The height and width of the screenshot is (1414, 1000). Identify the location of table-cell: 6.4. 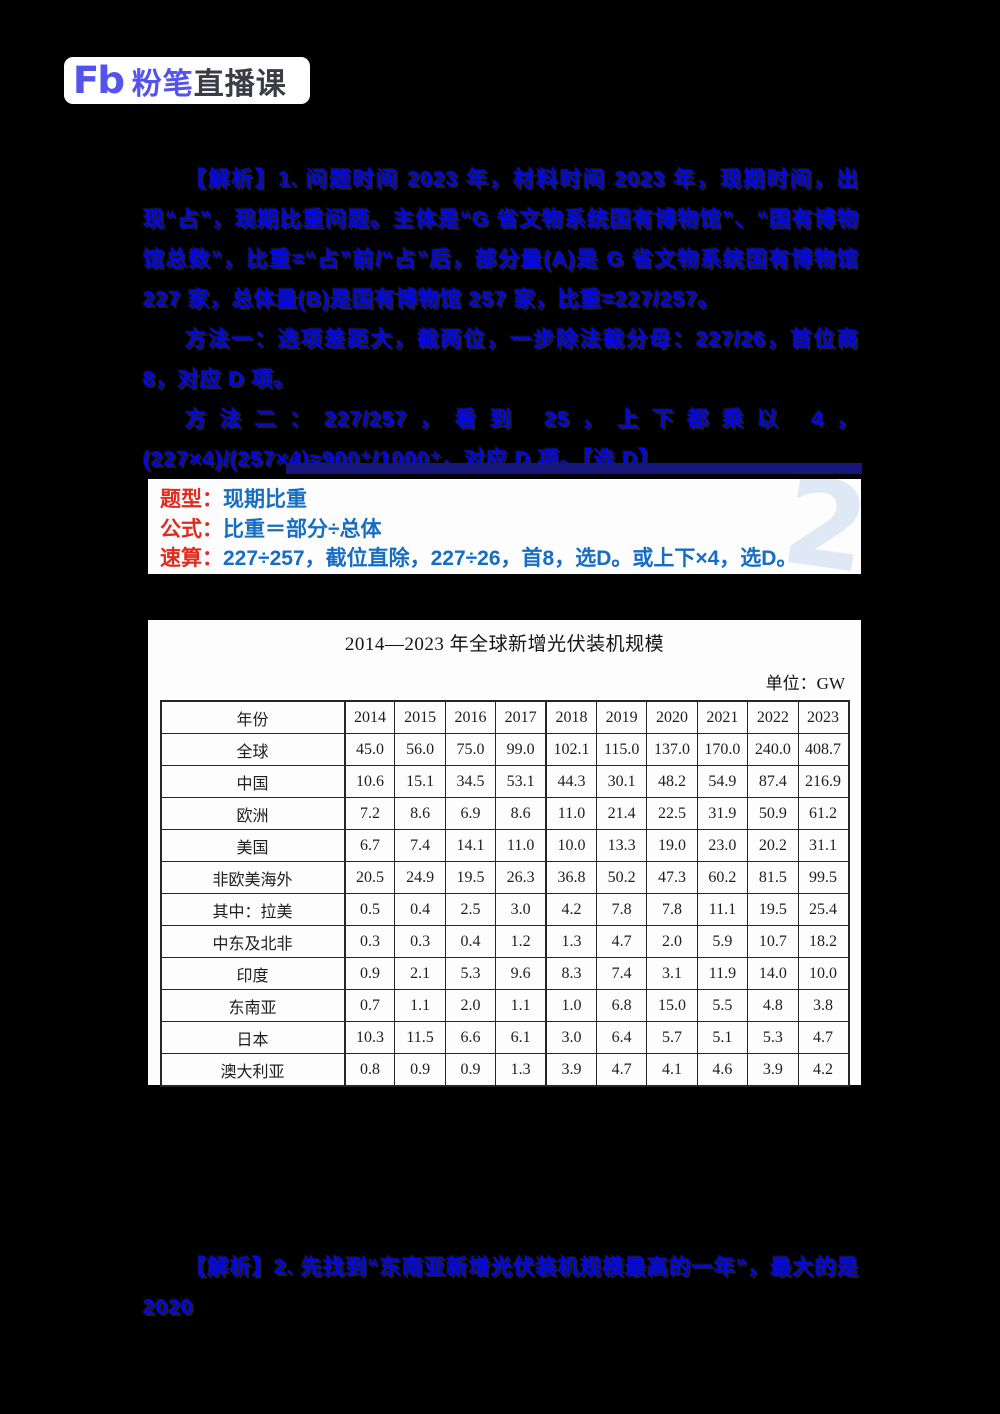
(621, 1037).